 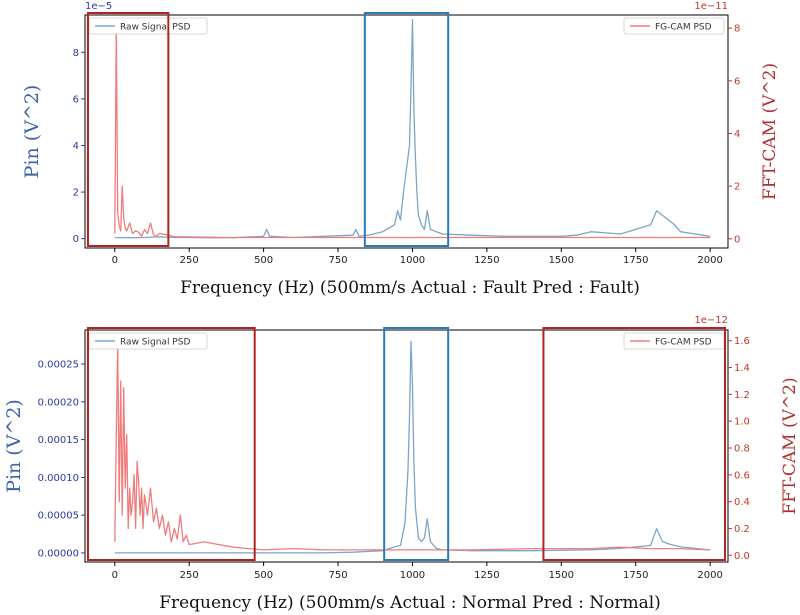 I want to click on y-right-tick-label: 2, so click(x=737, y=187).